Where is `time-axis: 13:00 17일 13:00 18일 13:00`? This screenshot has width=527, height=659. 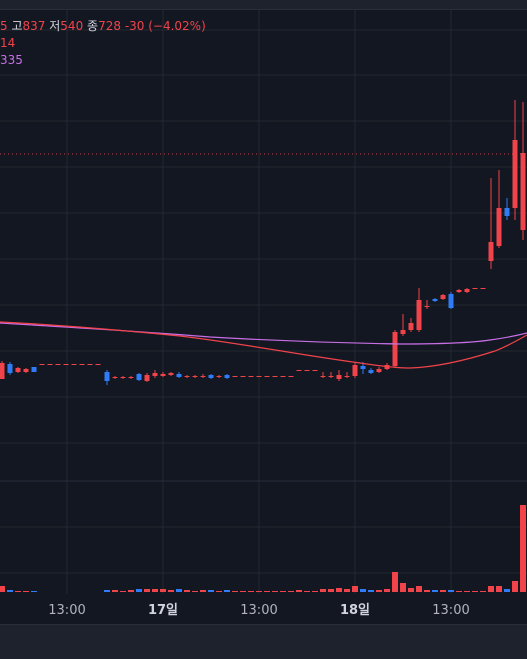 time-axis: 13:00 17일 13:00 18일 13:00 is located at coordinates (258, 610).